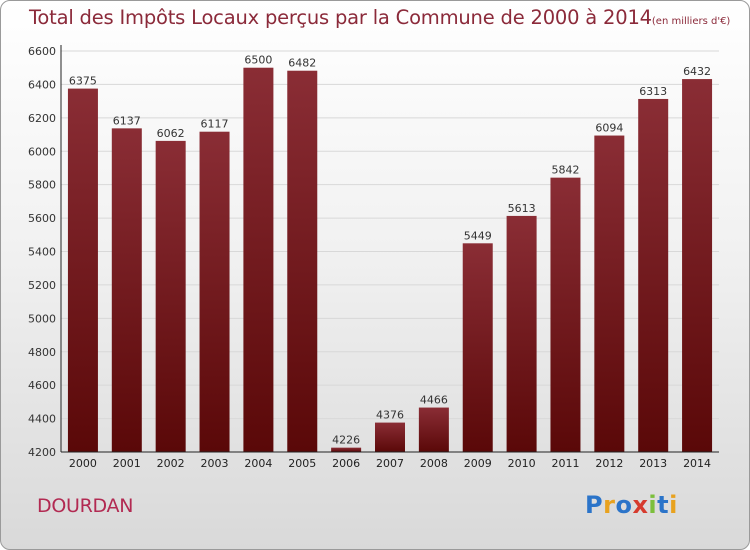 The width and height of the screenshot is (750, 550). Describe the element at coordinates (653, 91) in the screenshot. I see `bar-value-label: 6313` at that location.